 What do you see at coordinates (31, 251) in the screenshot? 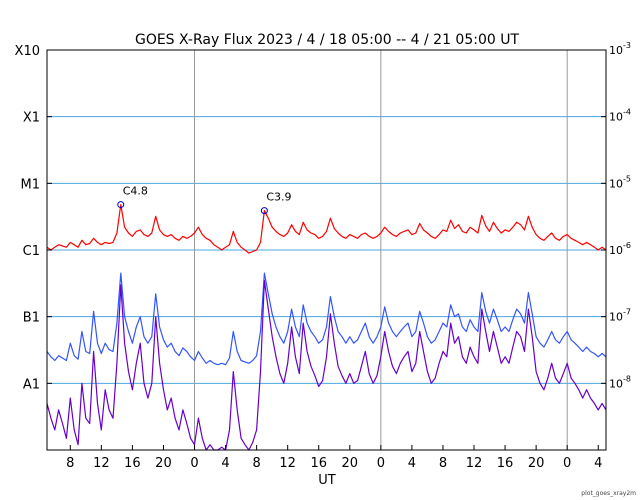
I see `left-tick-label: C1` at bounding box center [31, 251].